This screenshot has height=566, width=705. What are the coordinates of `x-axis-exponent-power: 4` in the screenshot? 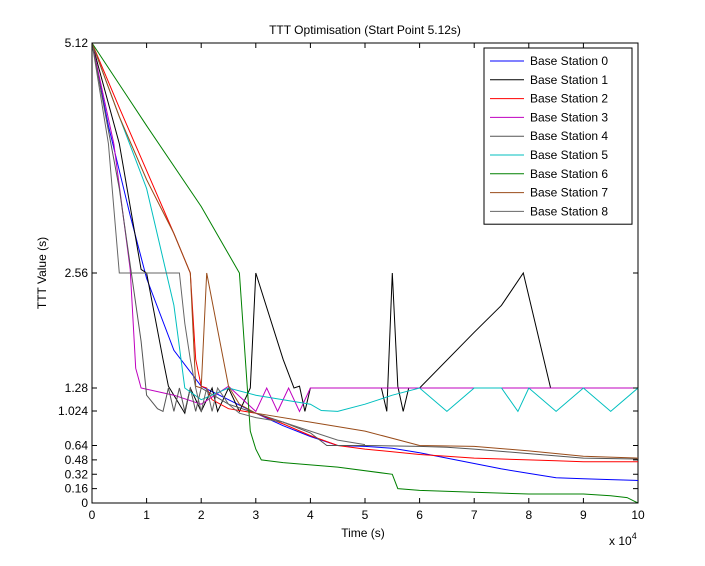 It's located at (634, 536).